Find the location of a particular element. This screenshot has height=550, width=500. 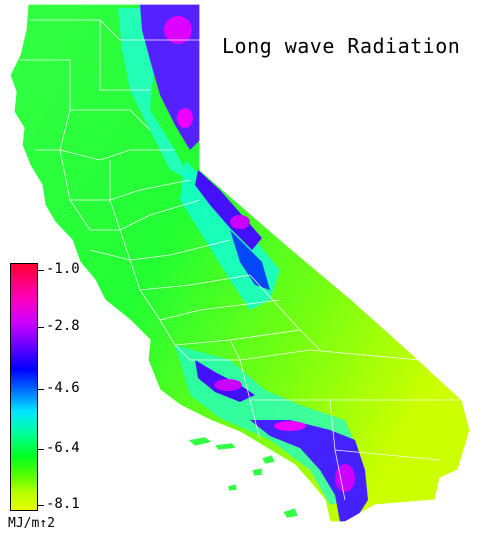

legend-label-4: -8.1 is located at coordinates (63, 504).